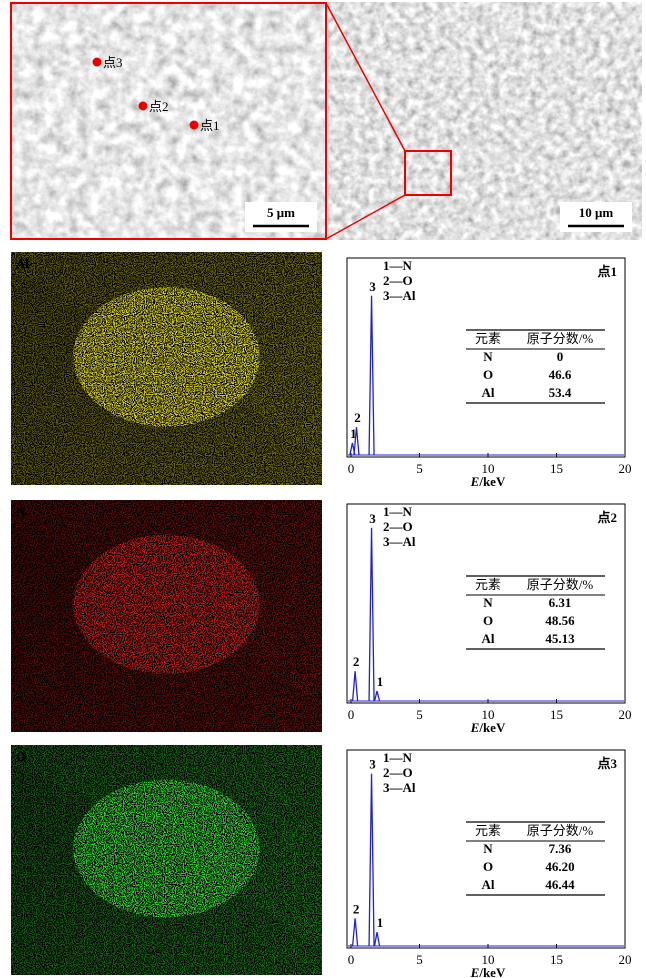 The image size is (646, 978). What do you see at coordinates (21, 756) in the screenshot?
I see `map-label: O` at bounding box center [21, 756].